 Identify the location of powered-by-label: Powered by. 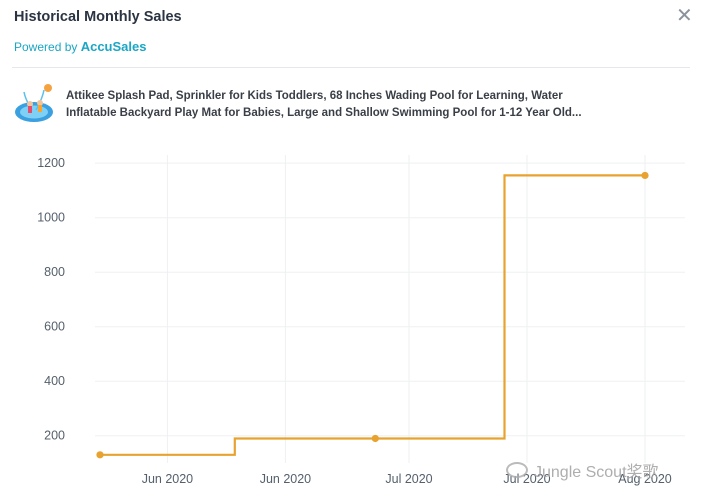
(47, 47).